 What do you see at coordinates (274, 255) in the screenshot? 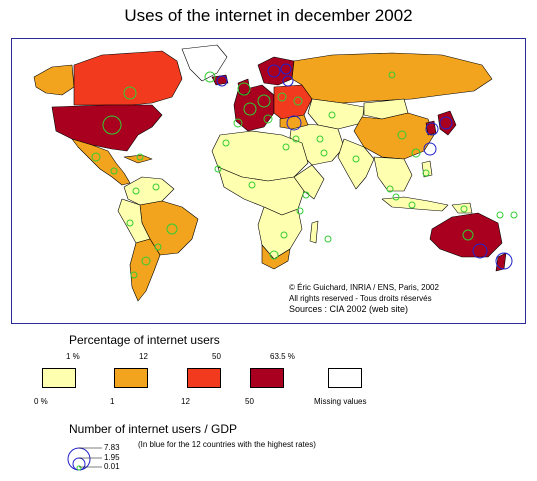
I see `circle-south-africa` at bounding box center [274, 255].